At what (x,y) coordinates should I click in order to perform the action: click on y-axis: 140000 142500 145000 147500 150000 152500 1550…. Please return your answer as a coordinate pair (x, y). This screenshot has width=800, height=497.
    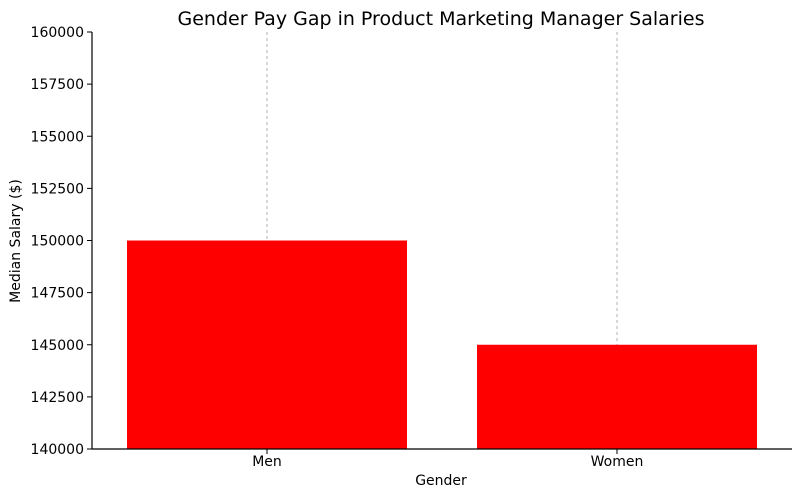
    Looking at the image, I should click on (62, 241).